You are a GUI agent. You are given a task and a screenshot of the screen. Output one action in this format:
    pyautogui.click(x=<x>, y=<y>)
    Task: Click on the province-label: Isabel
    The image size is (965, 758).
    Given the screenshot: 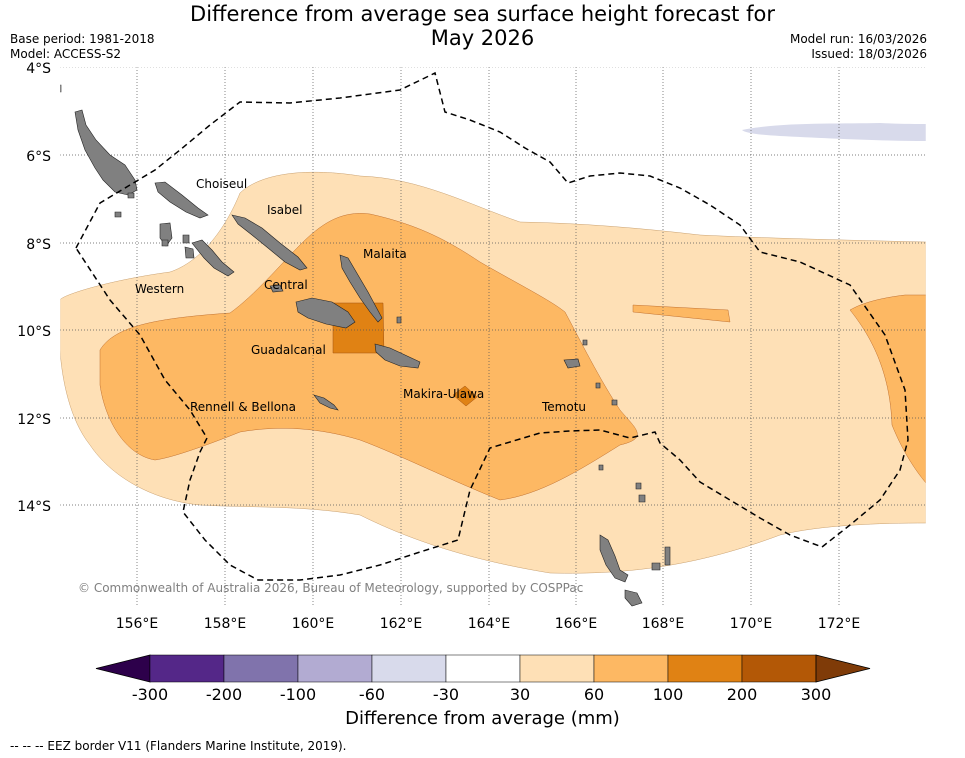 What is the action you would take?
    pyautogui.click(x=284, y=210)
    